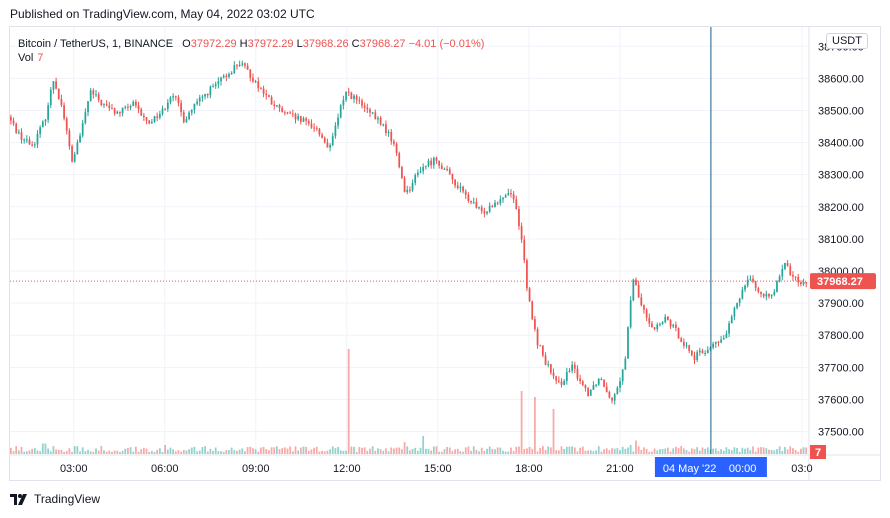 Image resolution: width=890 pixels, height=518 pixels. I want to click on last-price-tag: 37968.27, so click(843, 281).